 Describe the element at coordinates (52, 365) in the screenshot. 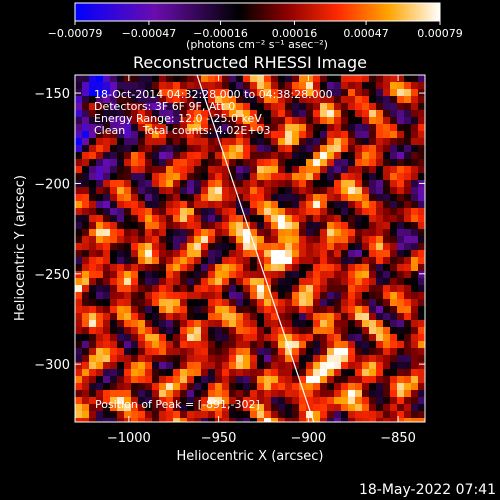

I see `y-tick-label: −300` at that location.